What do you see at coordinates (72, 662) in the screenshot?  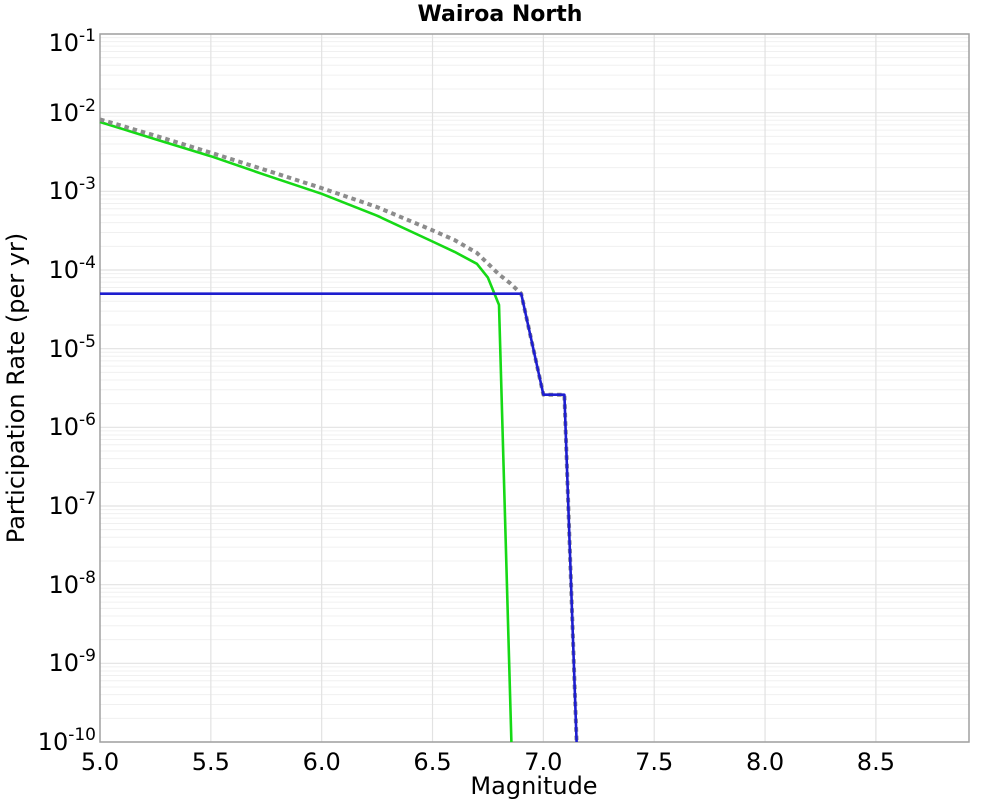 I see `y-tick-label: 10⁻⁹` at bounding box center [72, 662].